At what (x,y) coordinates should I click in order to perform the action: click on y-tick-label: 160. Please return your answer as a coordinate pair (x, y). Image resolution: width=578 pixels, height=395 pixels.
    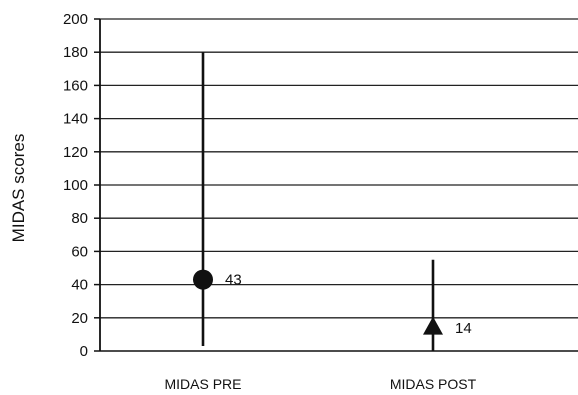
    Looking at the image, I should click on (75, 85).